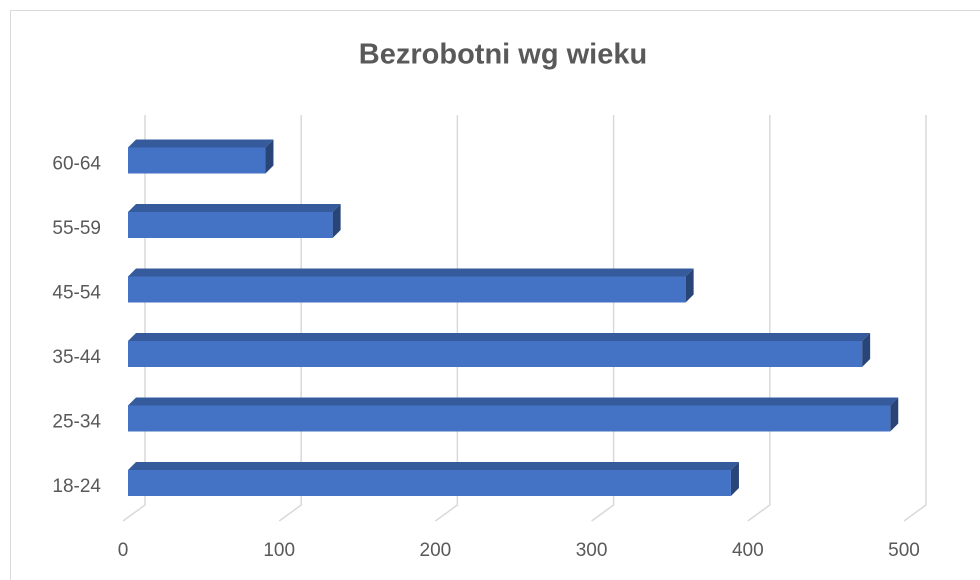  What do you see at coordinates (76, 228) in the screenshot?
I see `y-tick-label: 55-59` at bounding box center [76, 228].